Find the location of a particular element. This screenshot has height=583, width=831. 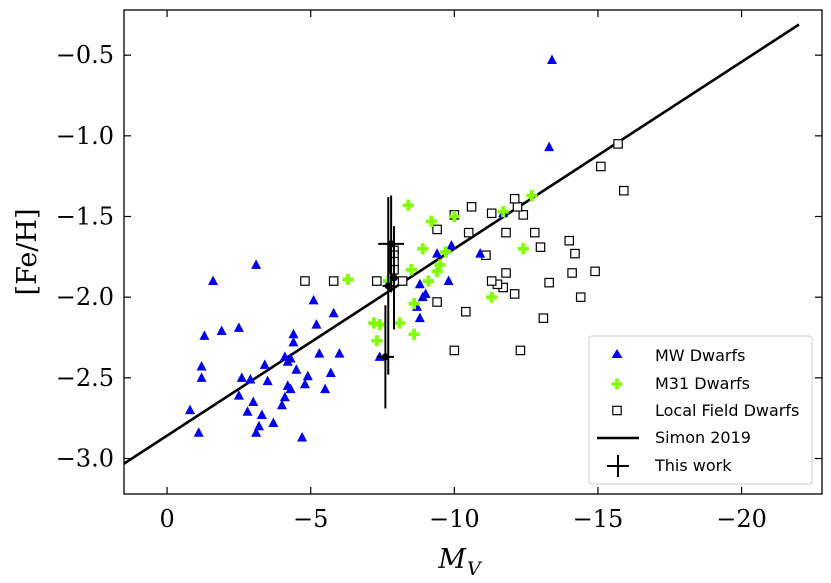

x-axis-label-subscript: V is located at coordinates (475, 569).